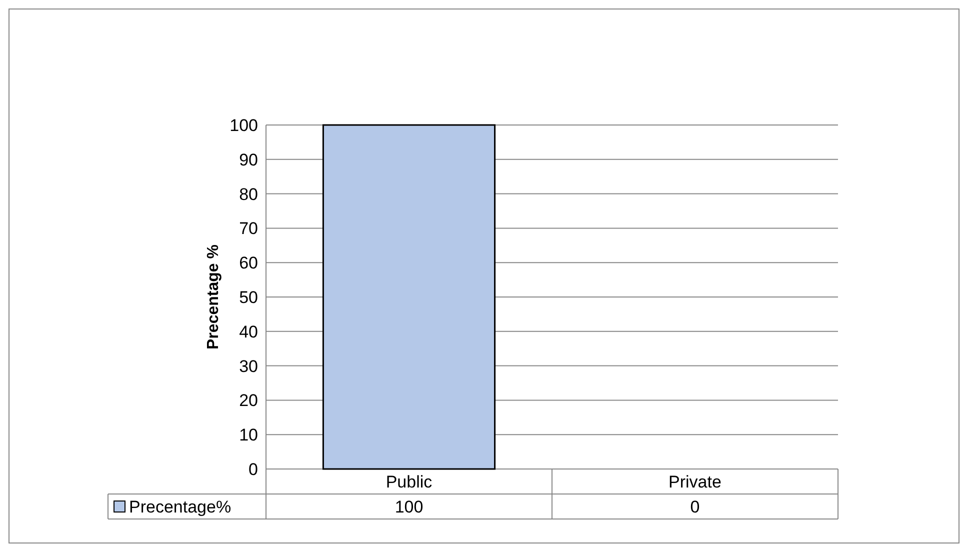 This screenshot has height=560, width=977. What do you see at coordinates (248, 297) in the screenshot?
I see `y-tick-label: 50` at bounding box center [248, 297].